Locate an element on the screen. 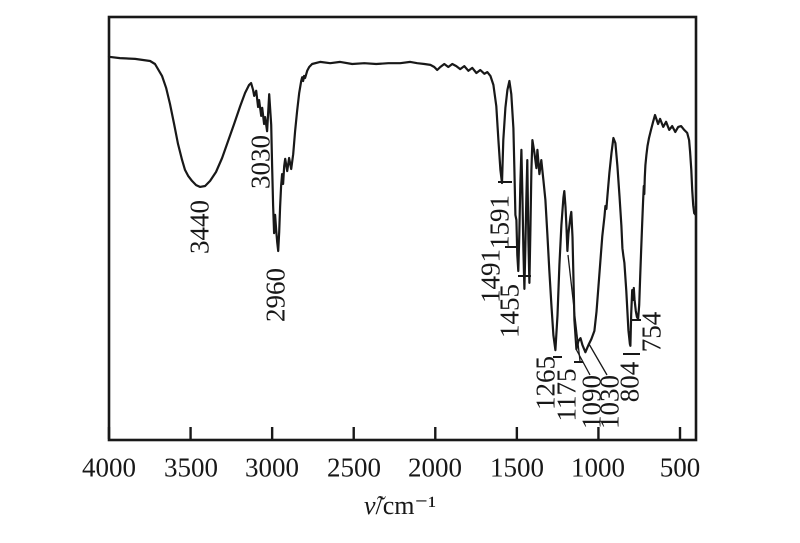  x-axis-title-unit: /cm⁻¹ is located at coordinates (406, 505).